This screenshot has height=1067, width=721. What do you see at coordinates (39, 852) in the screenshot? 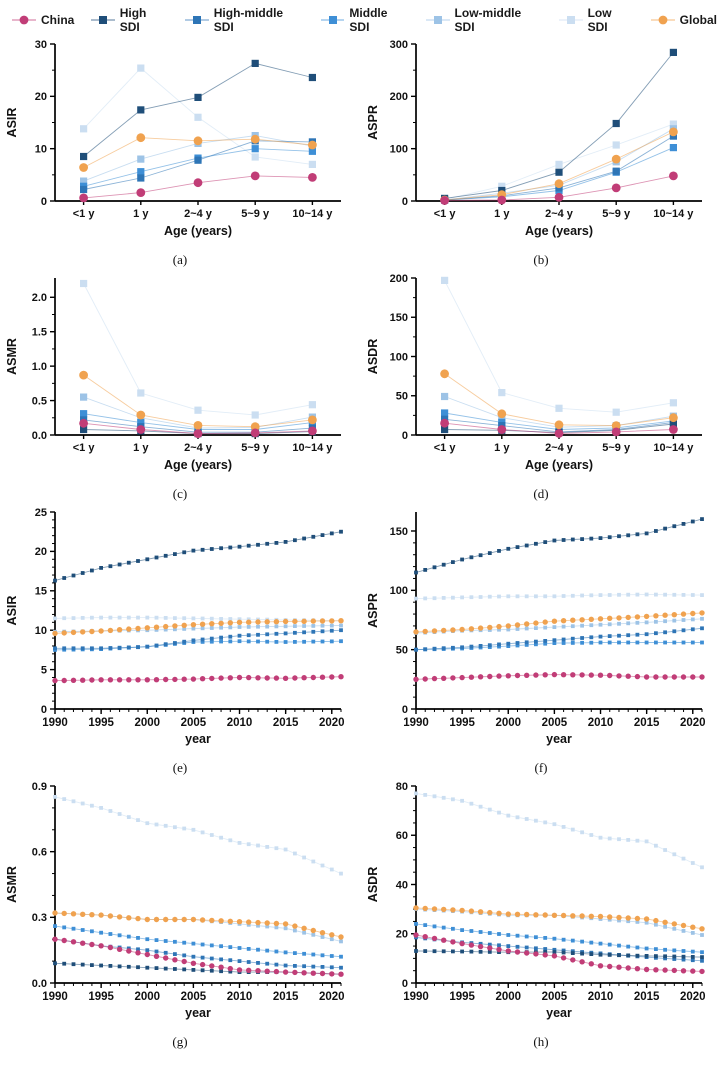
I see `svg-text: 0.6` at bounding box center [39, 852].